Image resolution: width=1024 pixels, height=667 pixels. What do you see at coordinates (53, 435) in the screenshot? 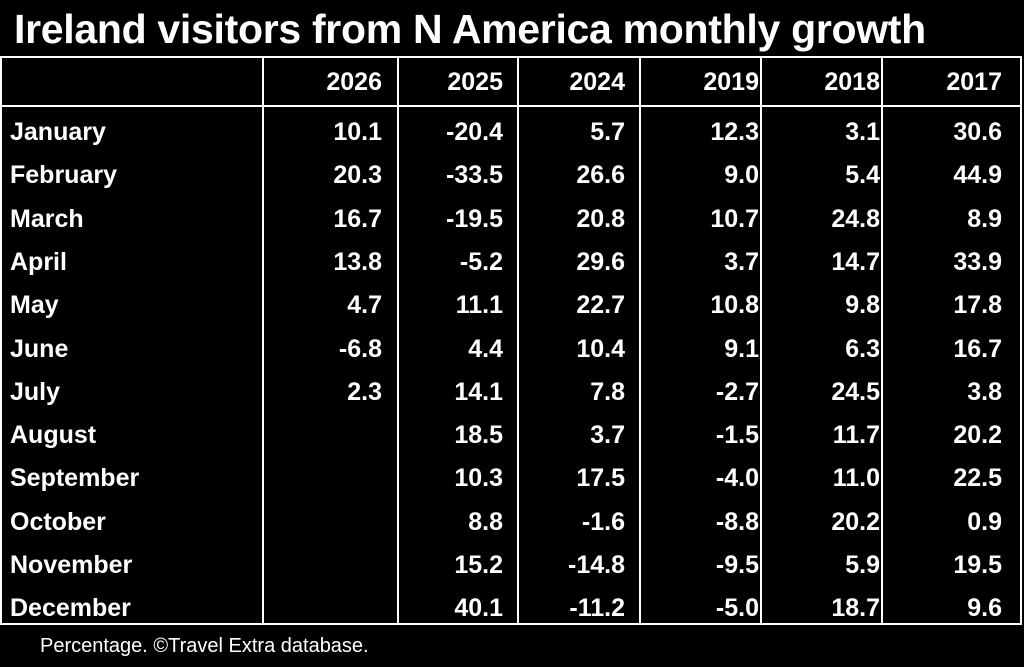
I see `row-label: August` at bounding box center [53, 435].